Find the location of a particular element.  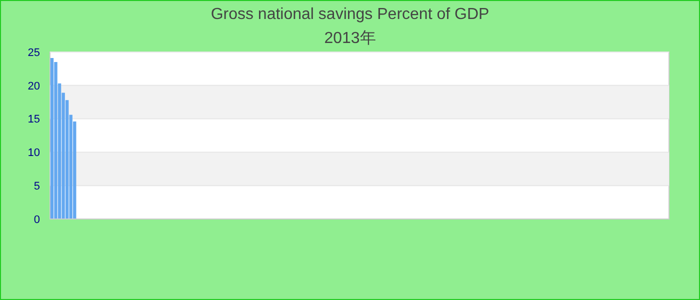

y-tick-label: 0 is located at coordinates (37, 220).